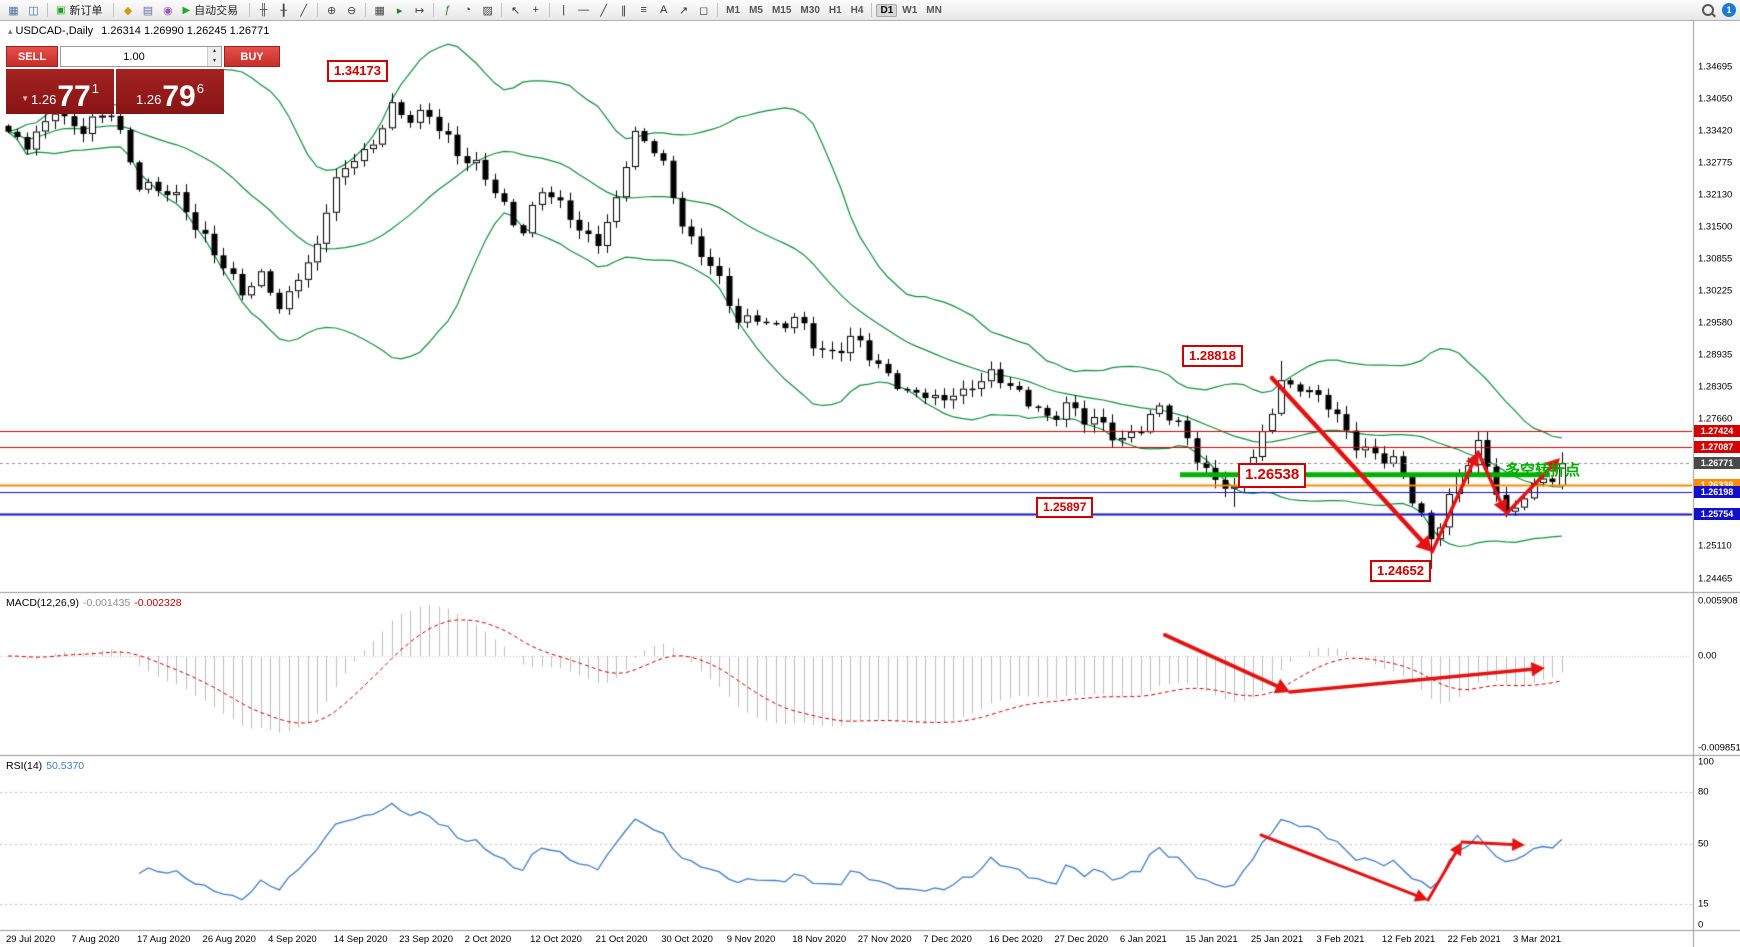 This screenshot has height=947, width=1740. What do you see at coordinates (934, 10) in the screenshot?
I see `timeframe-mn: MN` at bounding box center [934, 10].